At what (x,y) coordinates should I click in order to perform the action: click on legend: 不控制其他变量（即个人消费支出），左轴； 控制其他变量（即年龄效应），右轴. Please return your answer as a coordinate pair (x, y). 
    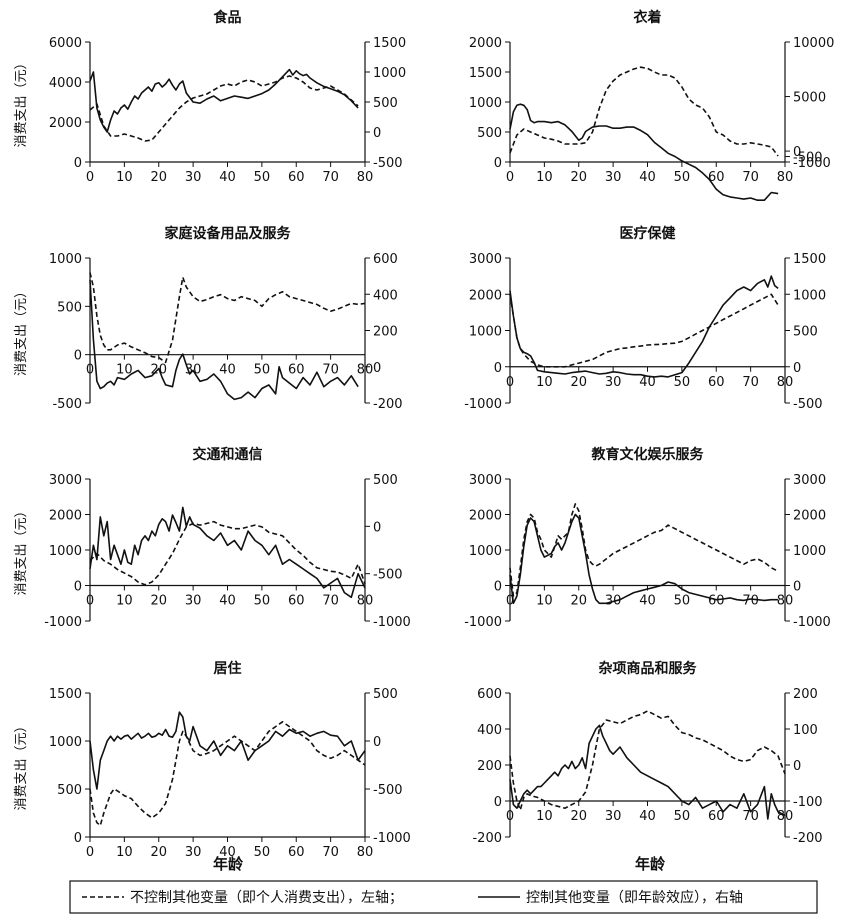
    Looking at the image, I should click on (443, 897).